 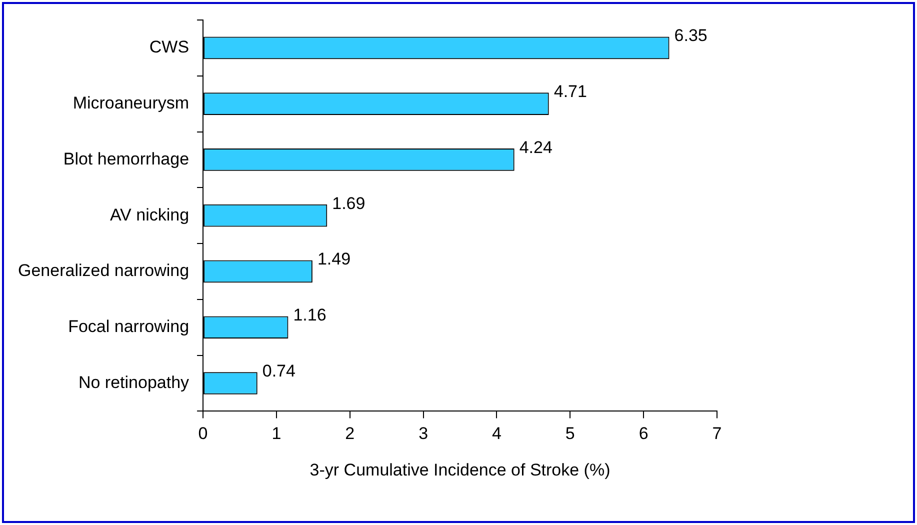 What do you see at coordinates (134, 382) in the screenshot?
I see `y-tick-label: No retinopathy` at bounding box center [134, 382].